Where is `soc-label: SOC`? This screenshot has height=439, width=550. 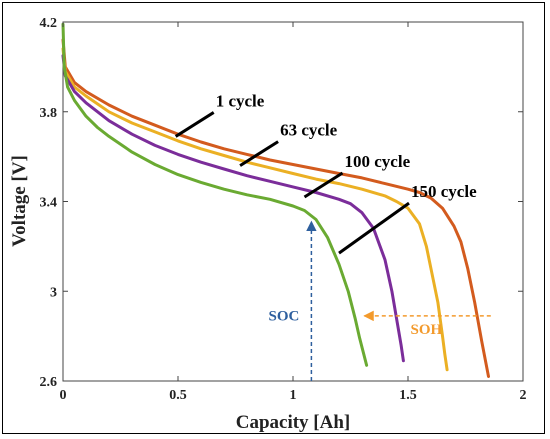 soc-label: SOC is located at coordinates (284, 316).